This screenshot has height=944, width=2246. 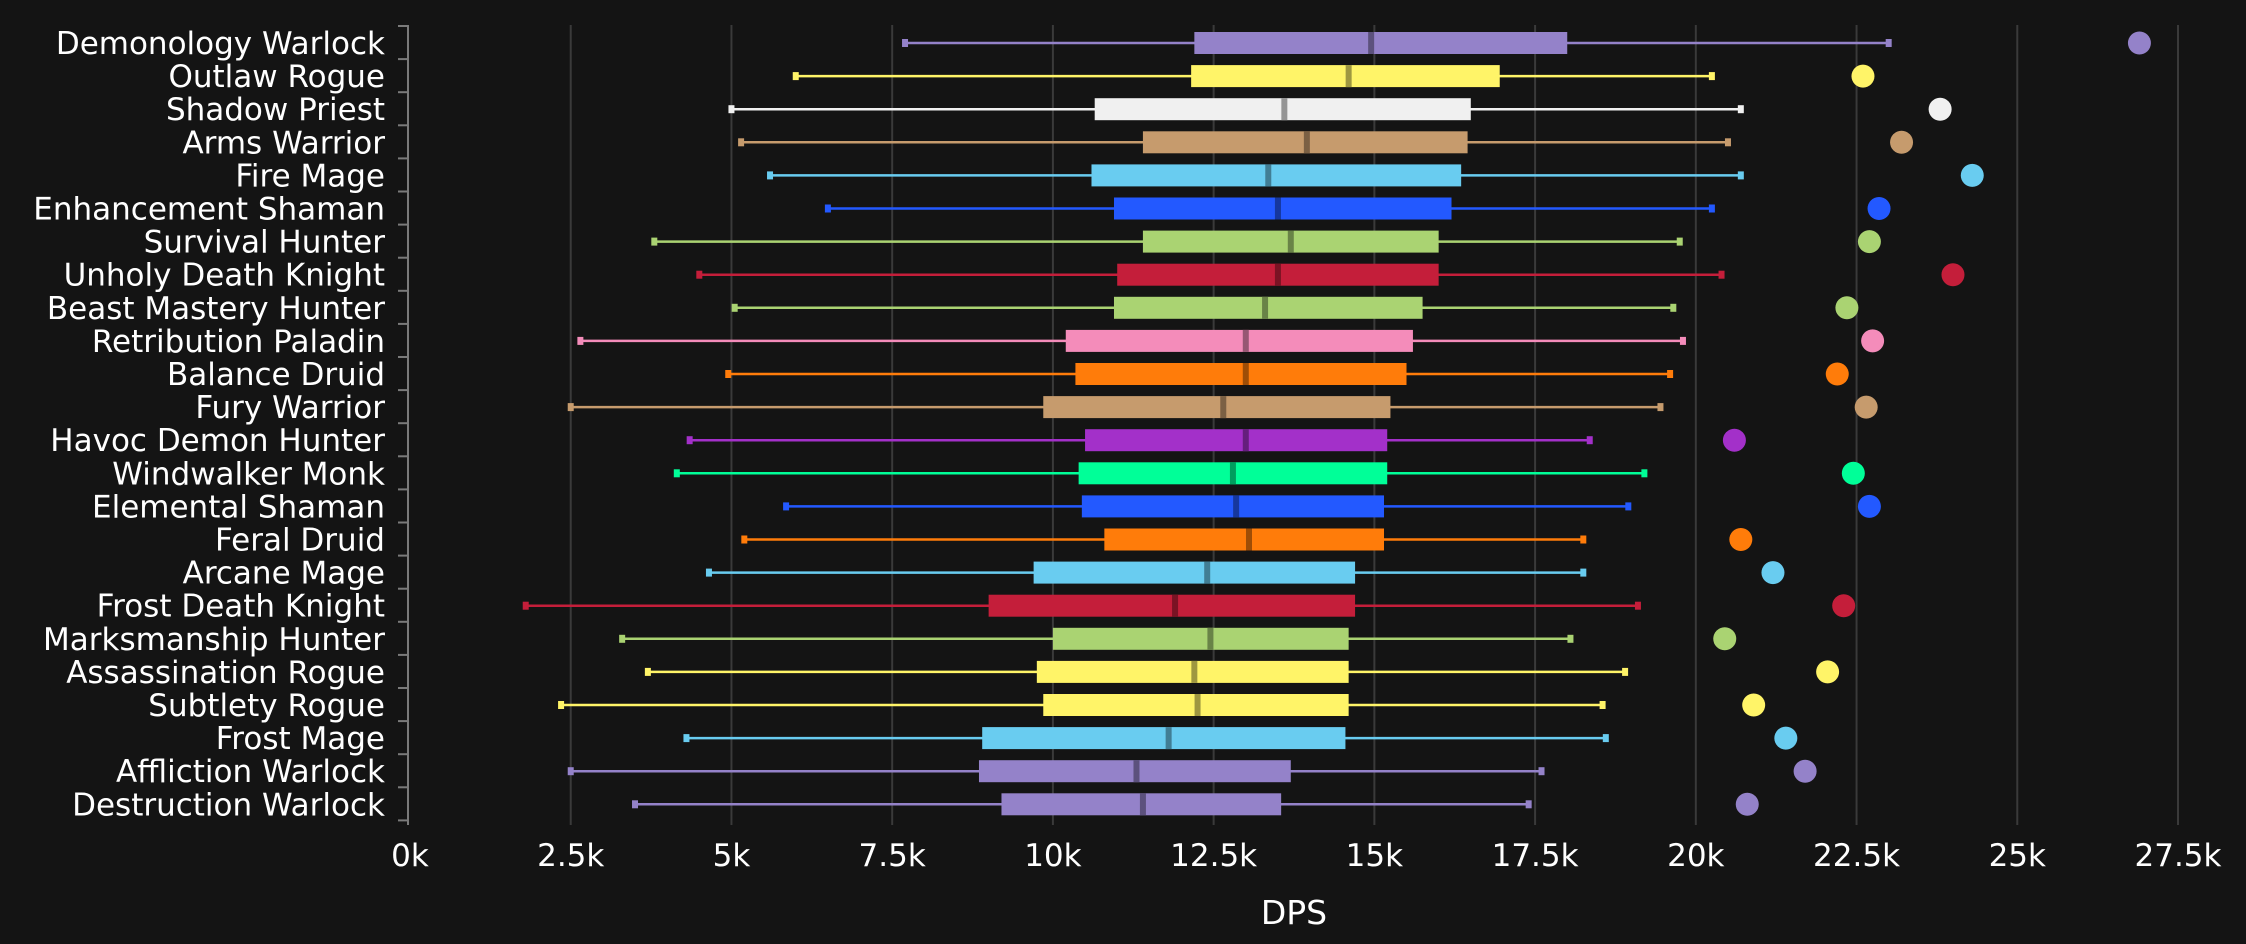 I want to click on x-tick-label: 10k, so click(x=1052, y=856).